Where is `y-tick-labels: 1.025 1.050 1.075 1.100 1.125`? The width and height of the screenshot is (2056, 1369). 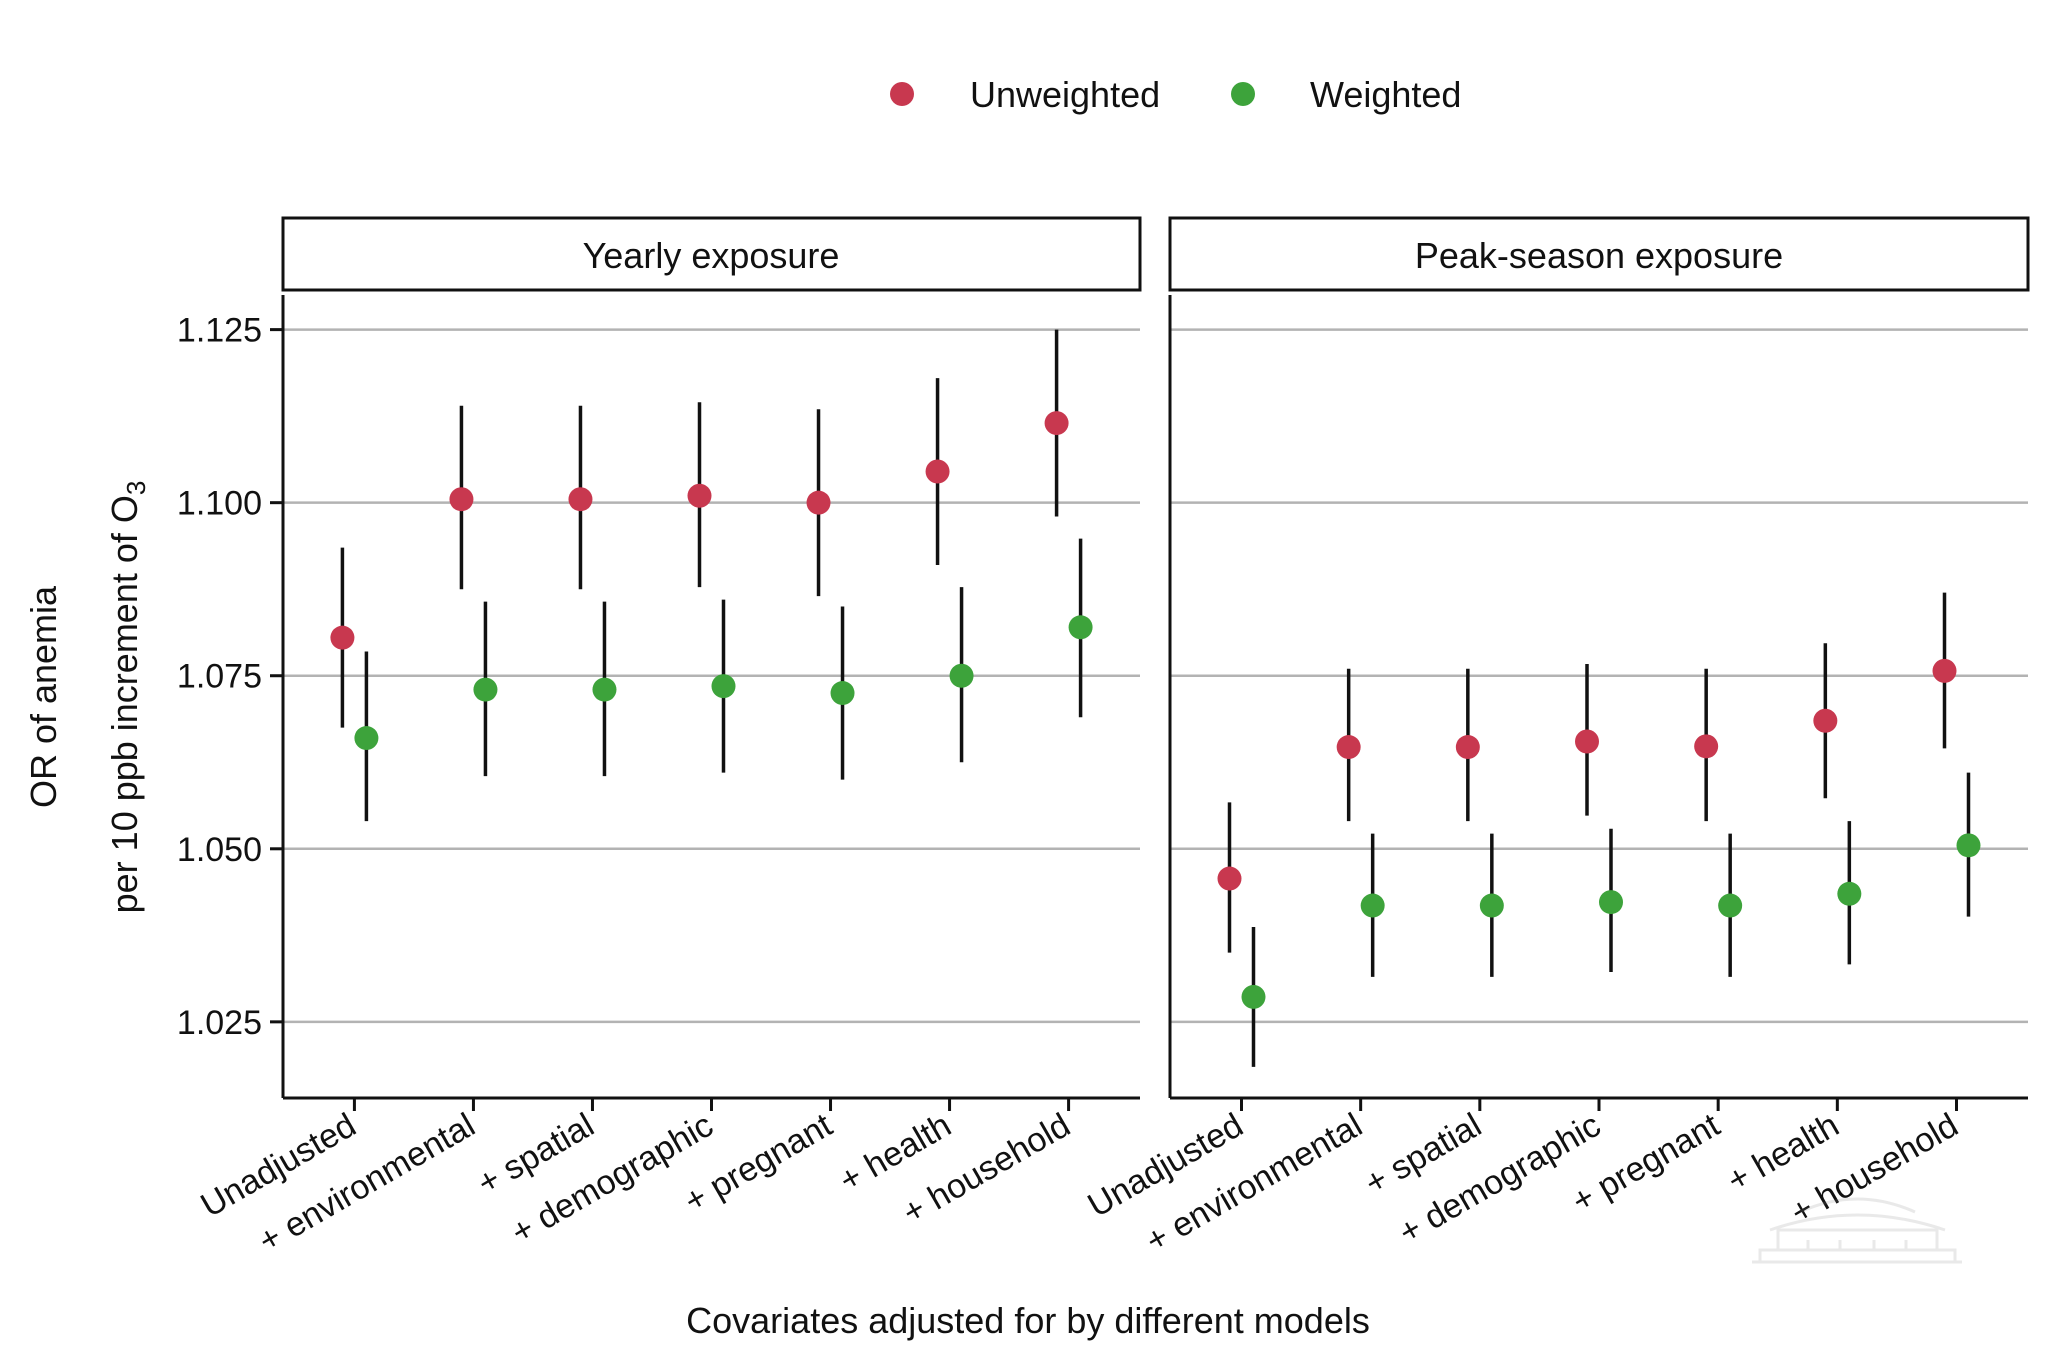 y-tick-labels: 1.025 1.050 1.075 1.100 1.125 is located at coordinates (219, 677).